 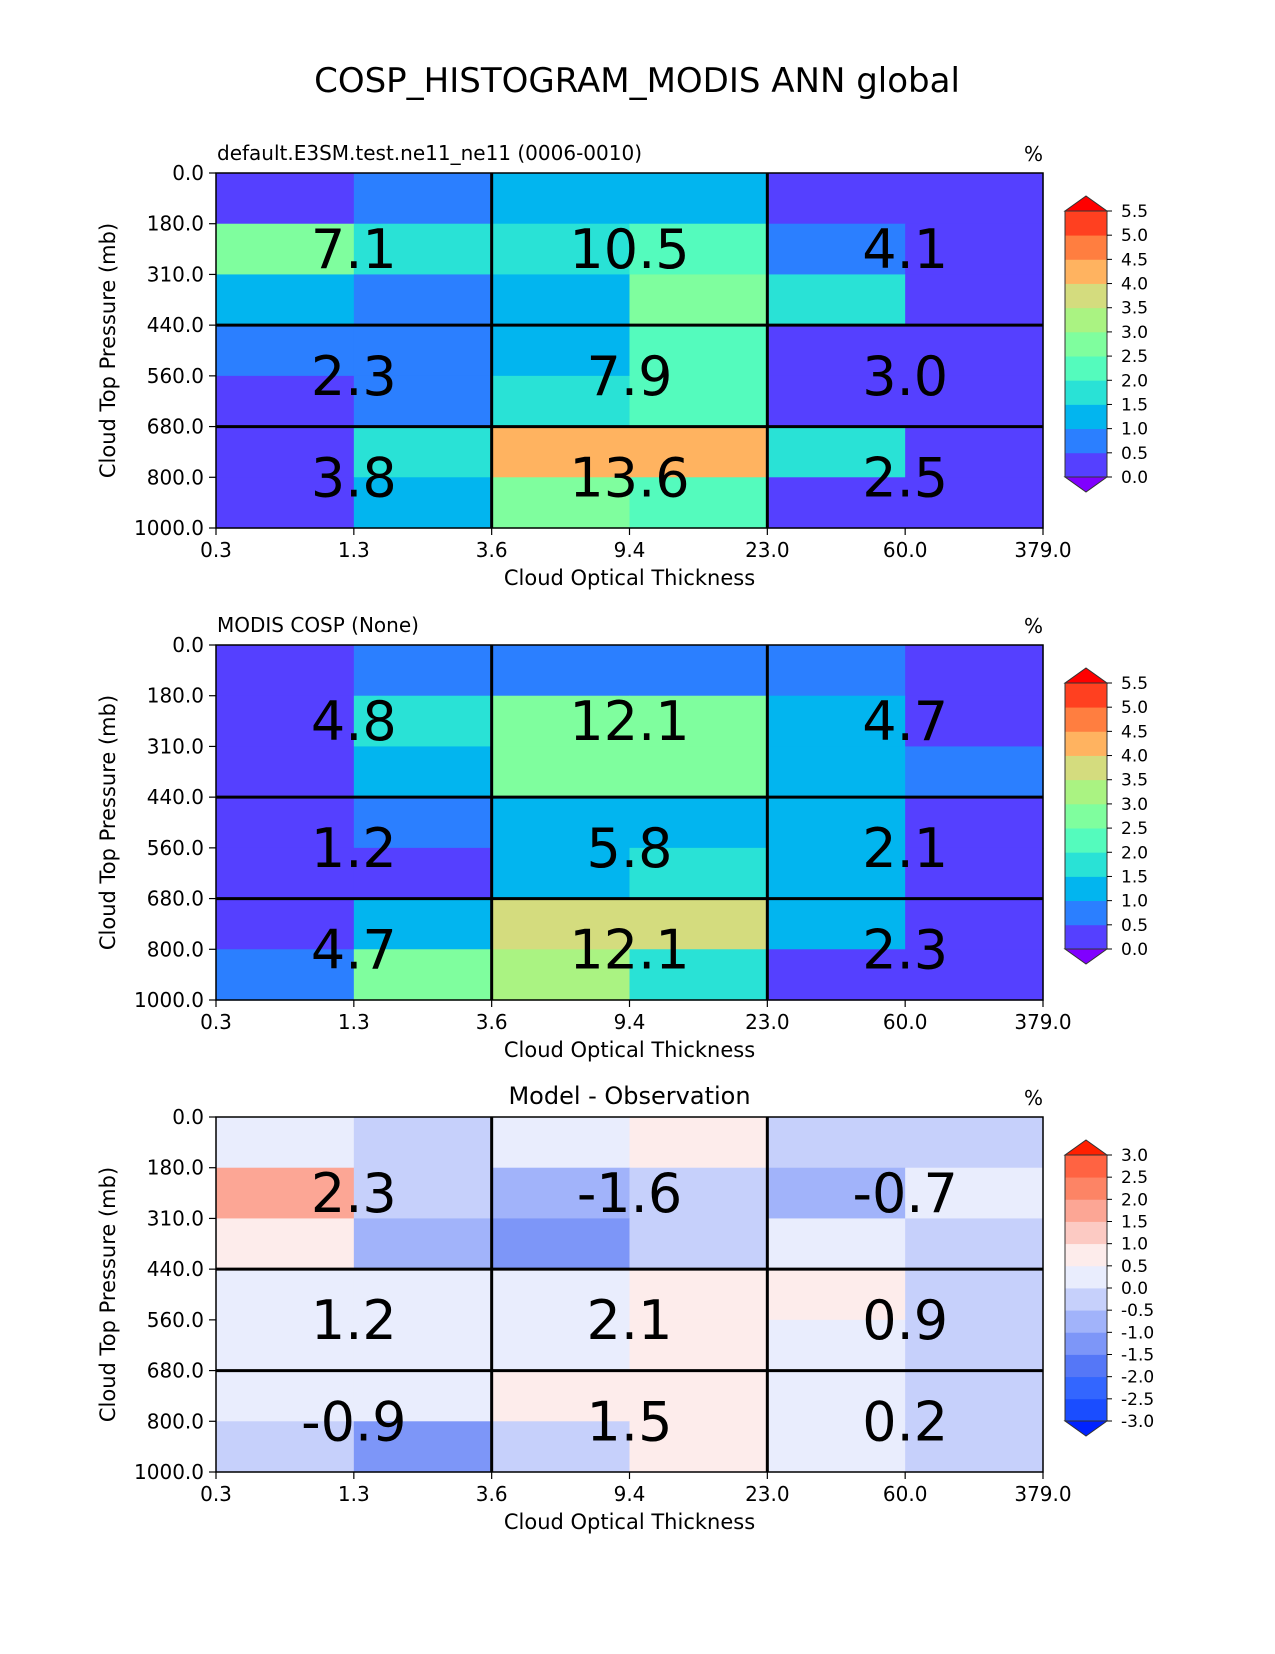 I want to click on y-tick-label: 560.0, so click(x=175, y=1320).